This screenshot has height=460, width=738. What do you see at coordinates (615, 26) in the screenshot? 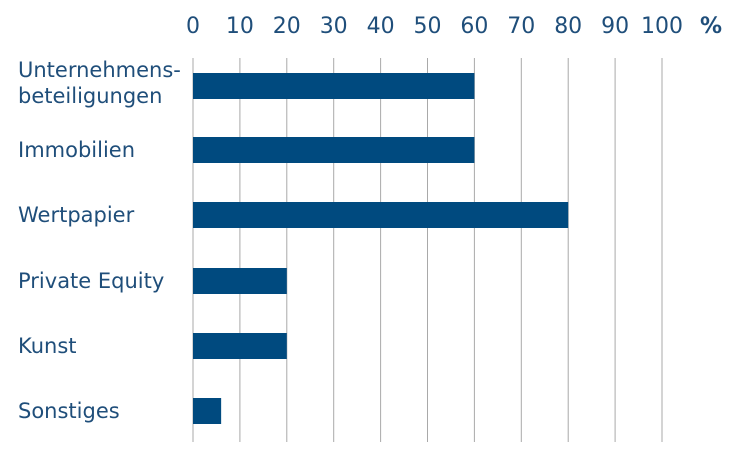
I see `x-tick-label-90: 90` at bounding box center [615, 26].